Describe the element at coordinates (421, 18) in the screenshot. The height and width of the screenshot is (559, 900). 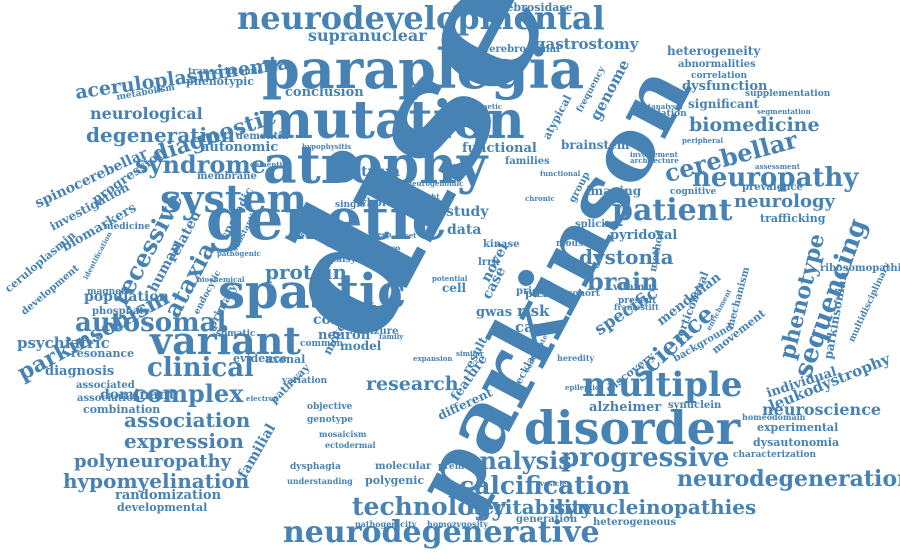
I see `cloud-word: neurodevelopmental` at that location.